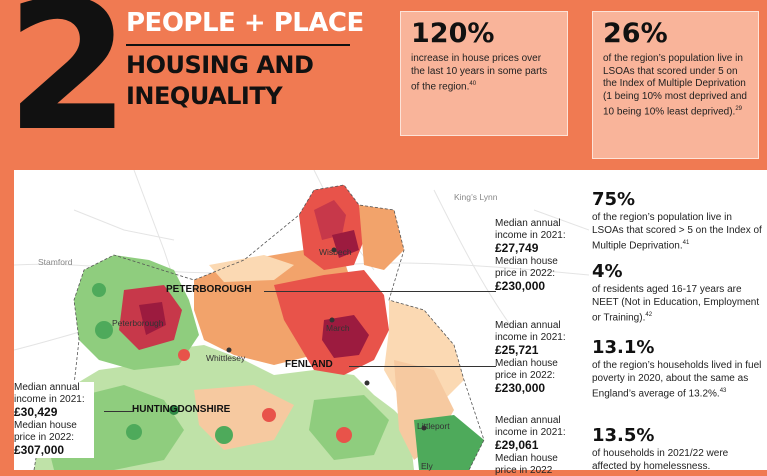 The image size is (767, 476). What do you see at coordinates (338, 328) in the screenshot?
I see `map-label-march: March` at bounding box center [338, 328].